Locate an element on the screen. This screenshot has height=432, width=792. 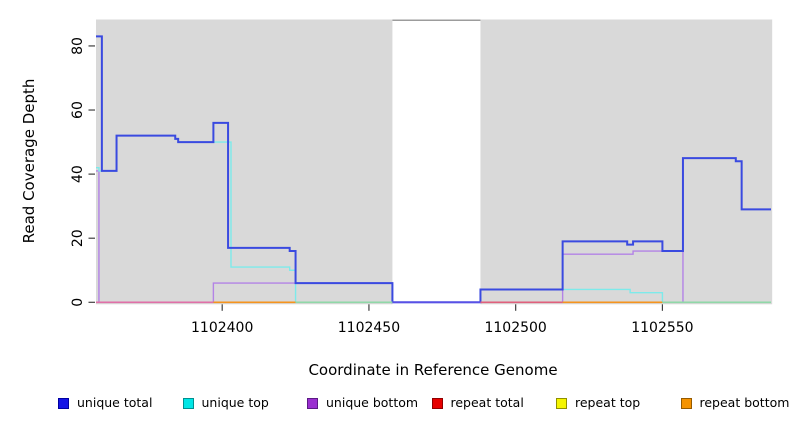
legend-item-unique-top: unique top is located at coordinates (225, 403).